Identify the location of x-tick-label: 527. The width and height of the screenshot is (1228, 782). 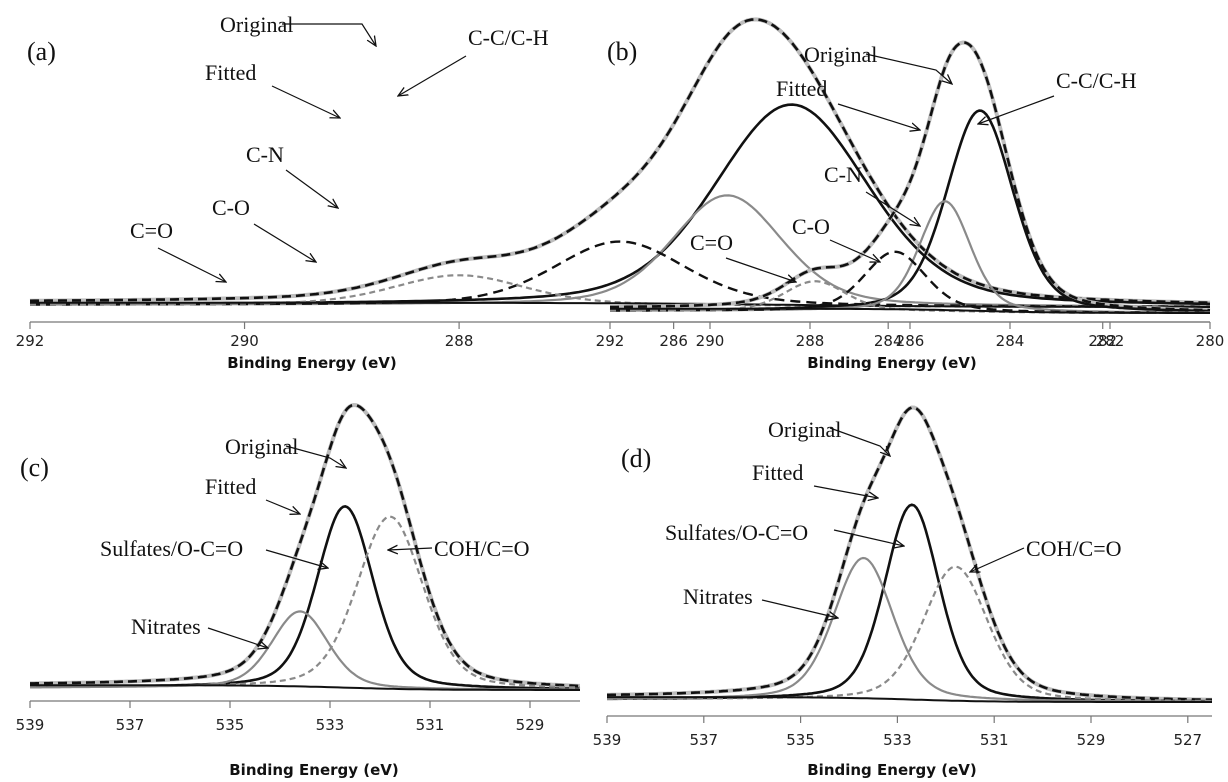
(1187, 740).